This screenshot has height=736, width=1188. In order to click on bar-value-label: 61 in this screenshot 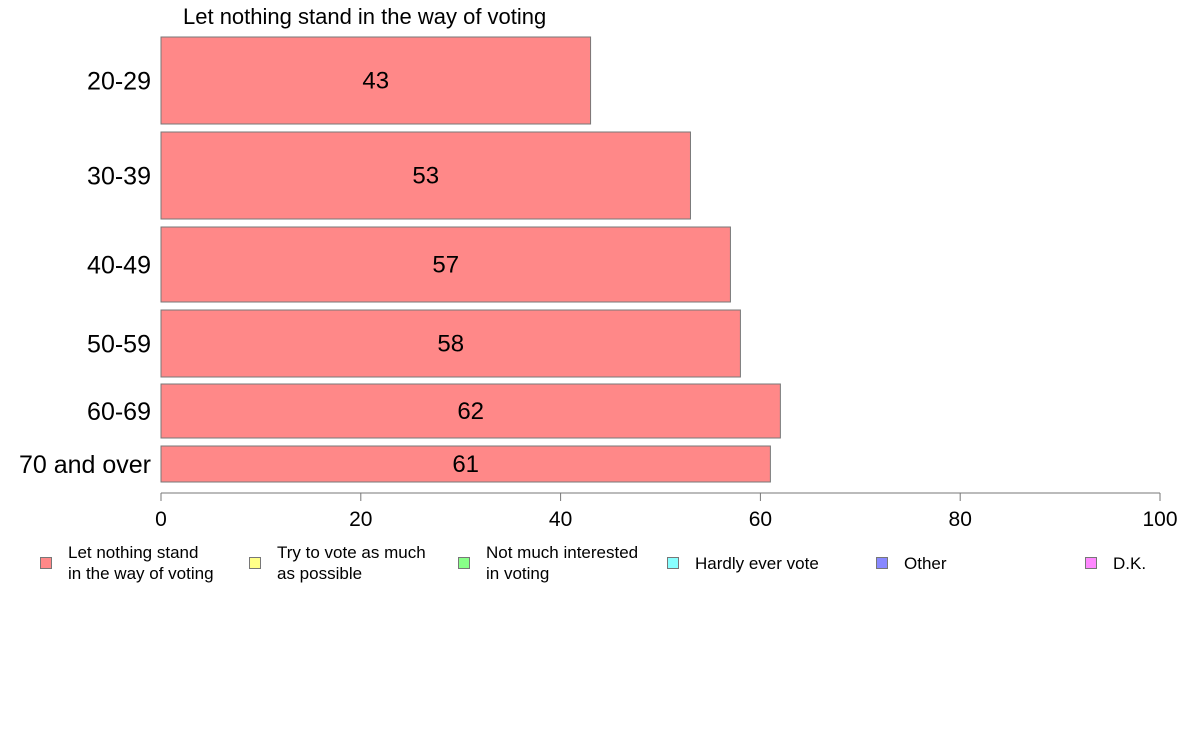, I will do `click(465, 464)`.